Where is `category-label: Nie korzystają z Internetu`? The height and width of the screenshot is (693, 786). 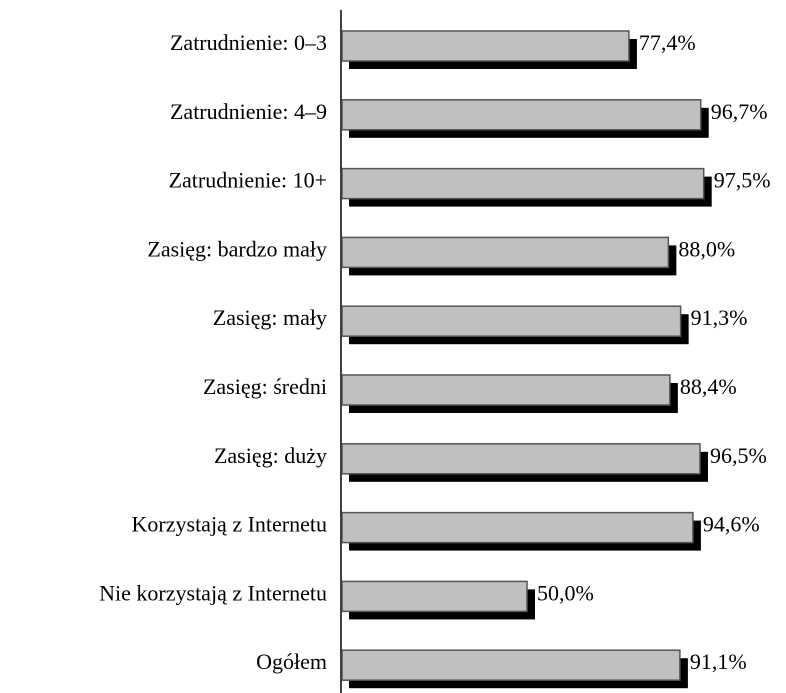
category-label: Nie korzystają z Internetu is located at coordinates (213, 592).